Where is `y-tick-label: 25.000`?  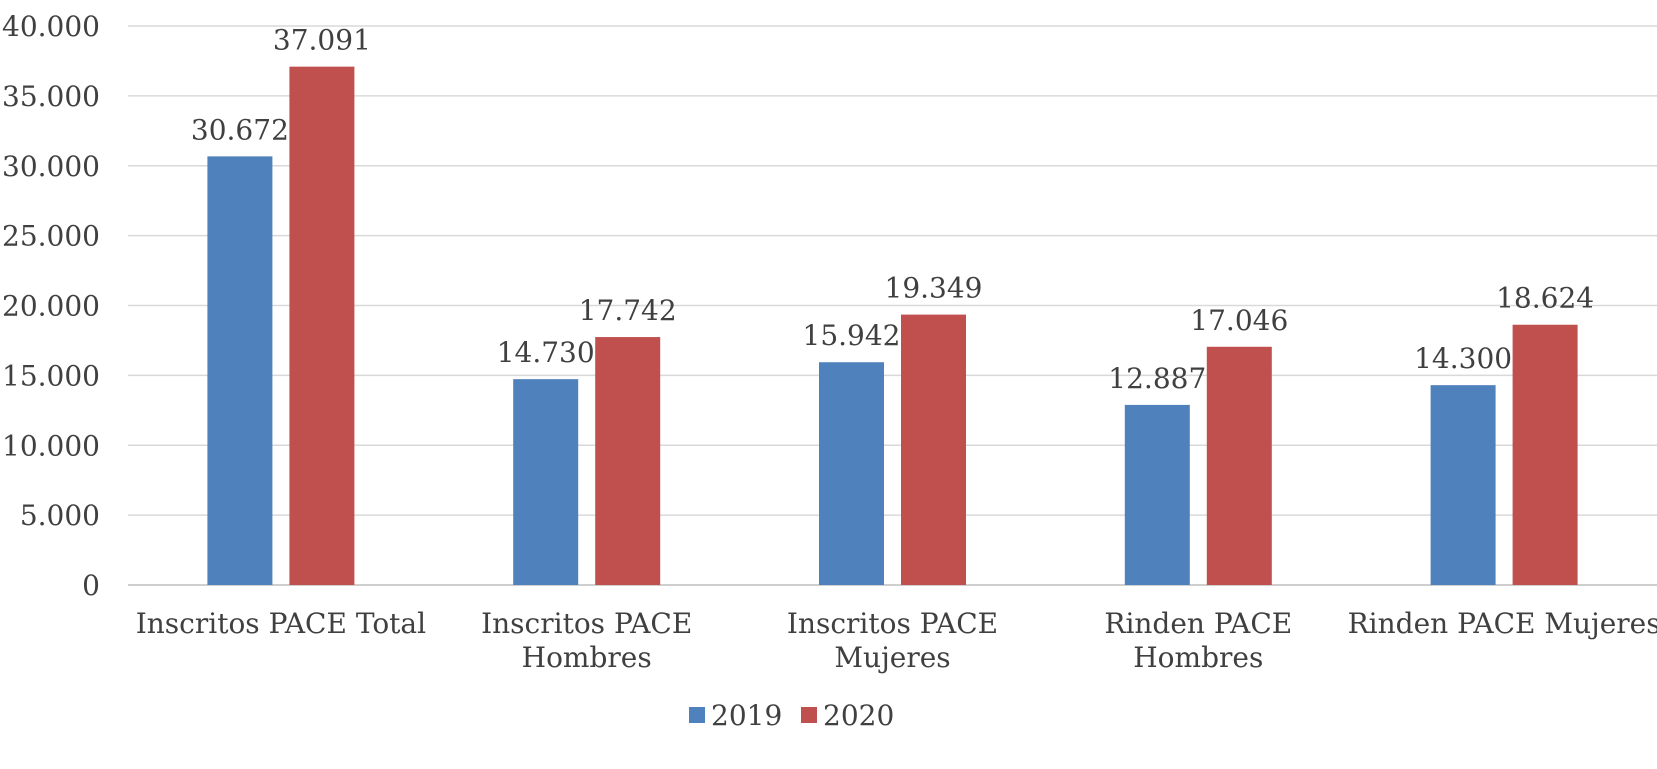
y-tick-label: 25.000 is located at coordinates (51, 236).